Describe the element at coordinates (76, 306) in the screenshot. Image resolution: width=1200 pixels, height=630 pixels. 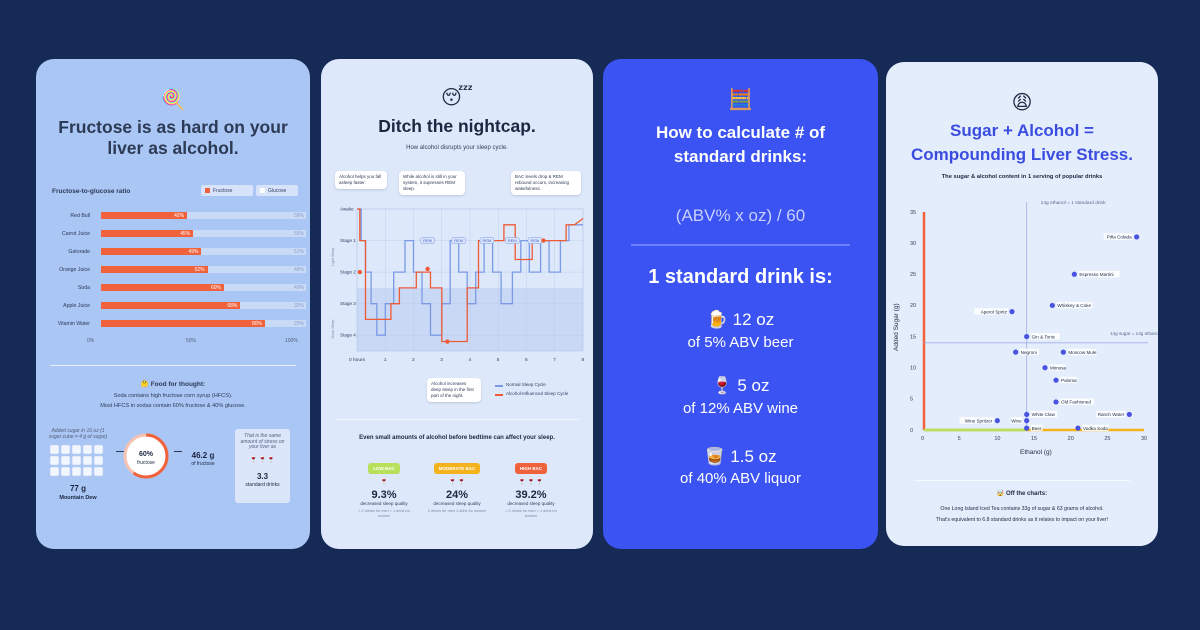
I see `bar-category-label: Apple Juice` at that location.